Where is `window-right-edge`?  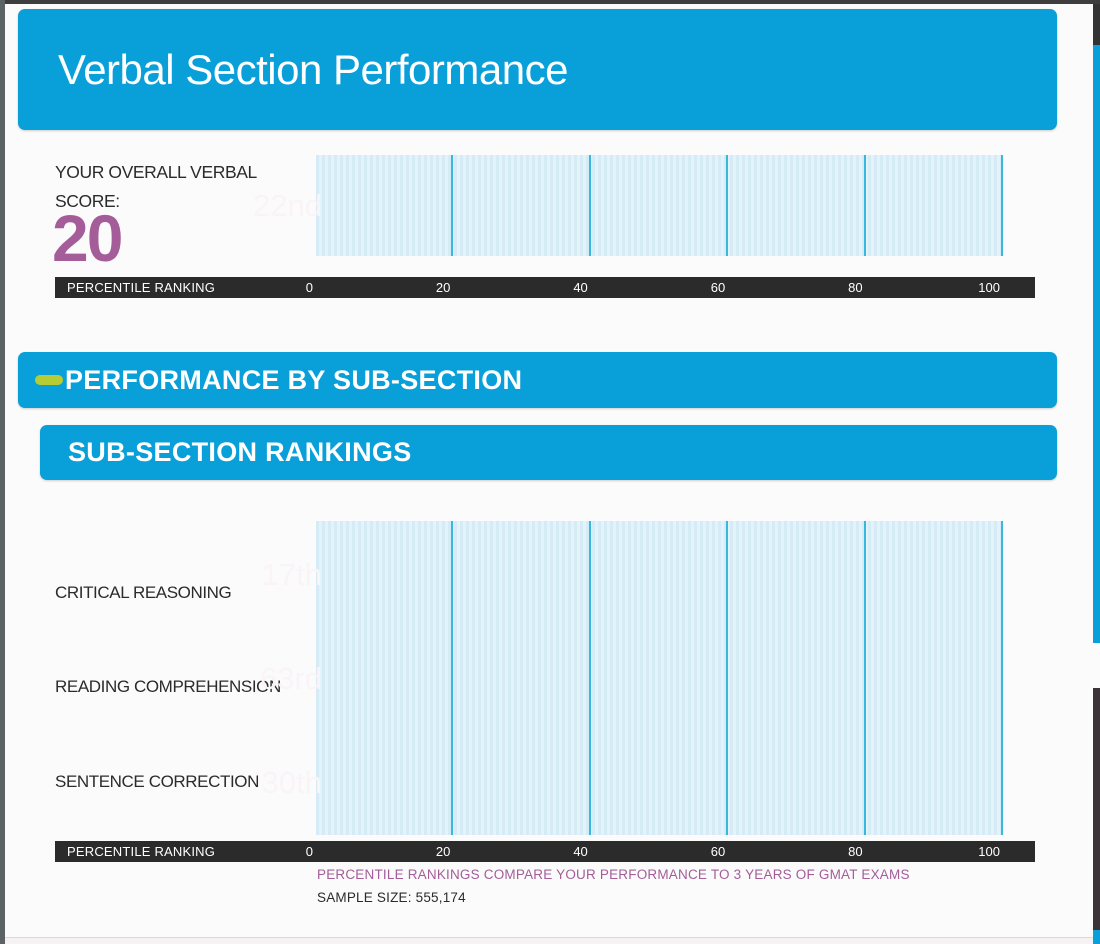
window-right-edge is located at coordinates (1096, 472).